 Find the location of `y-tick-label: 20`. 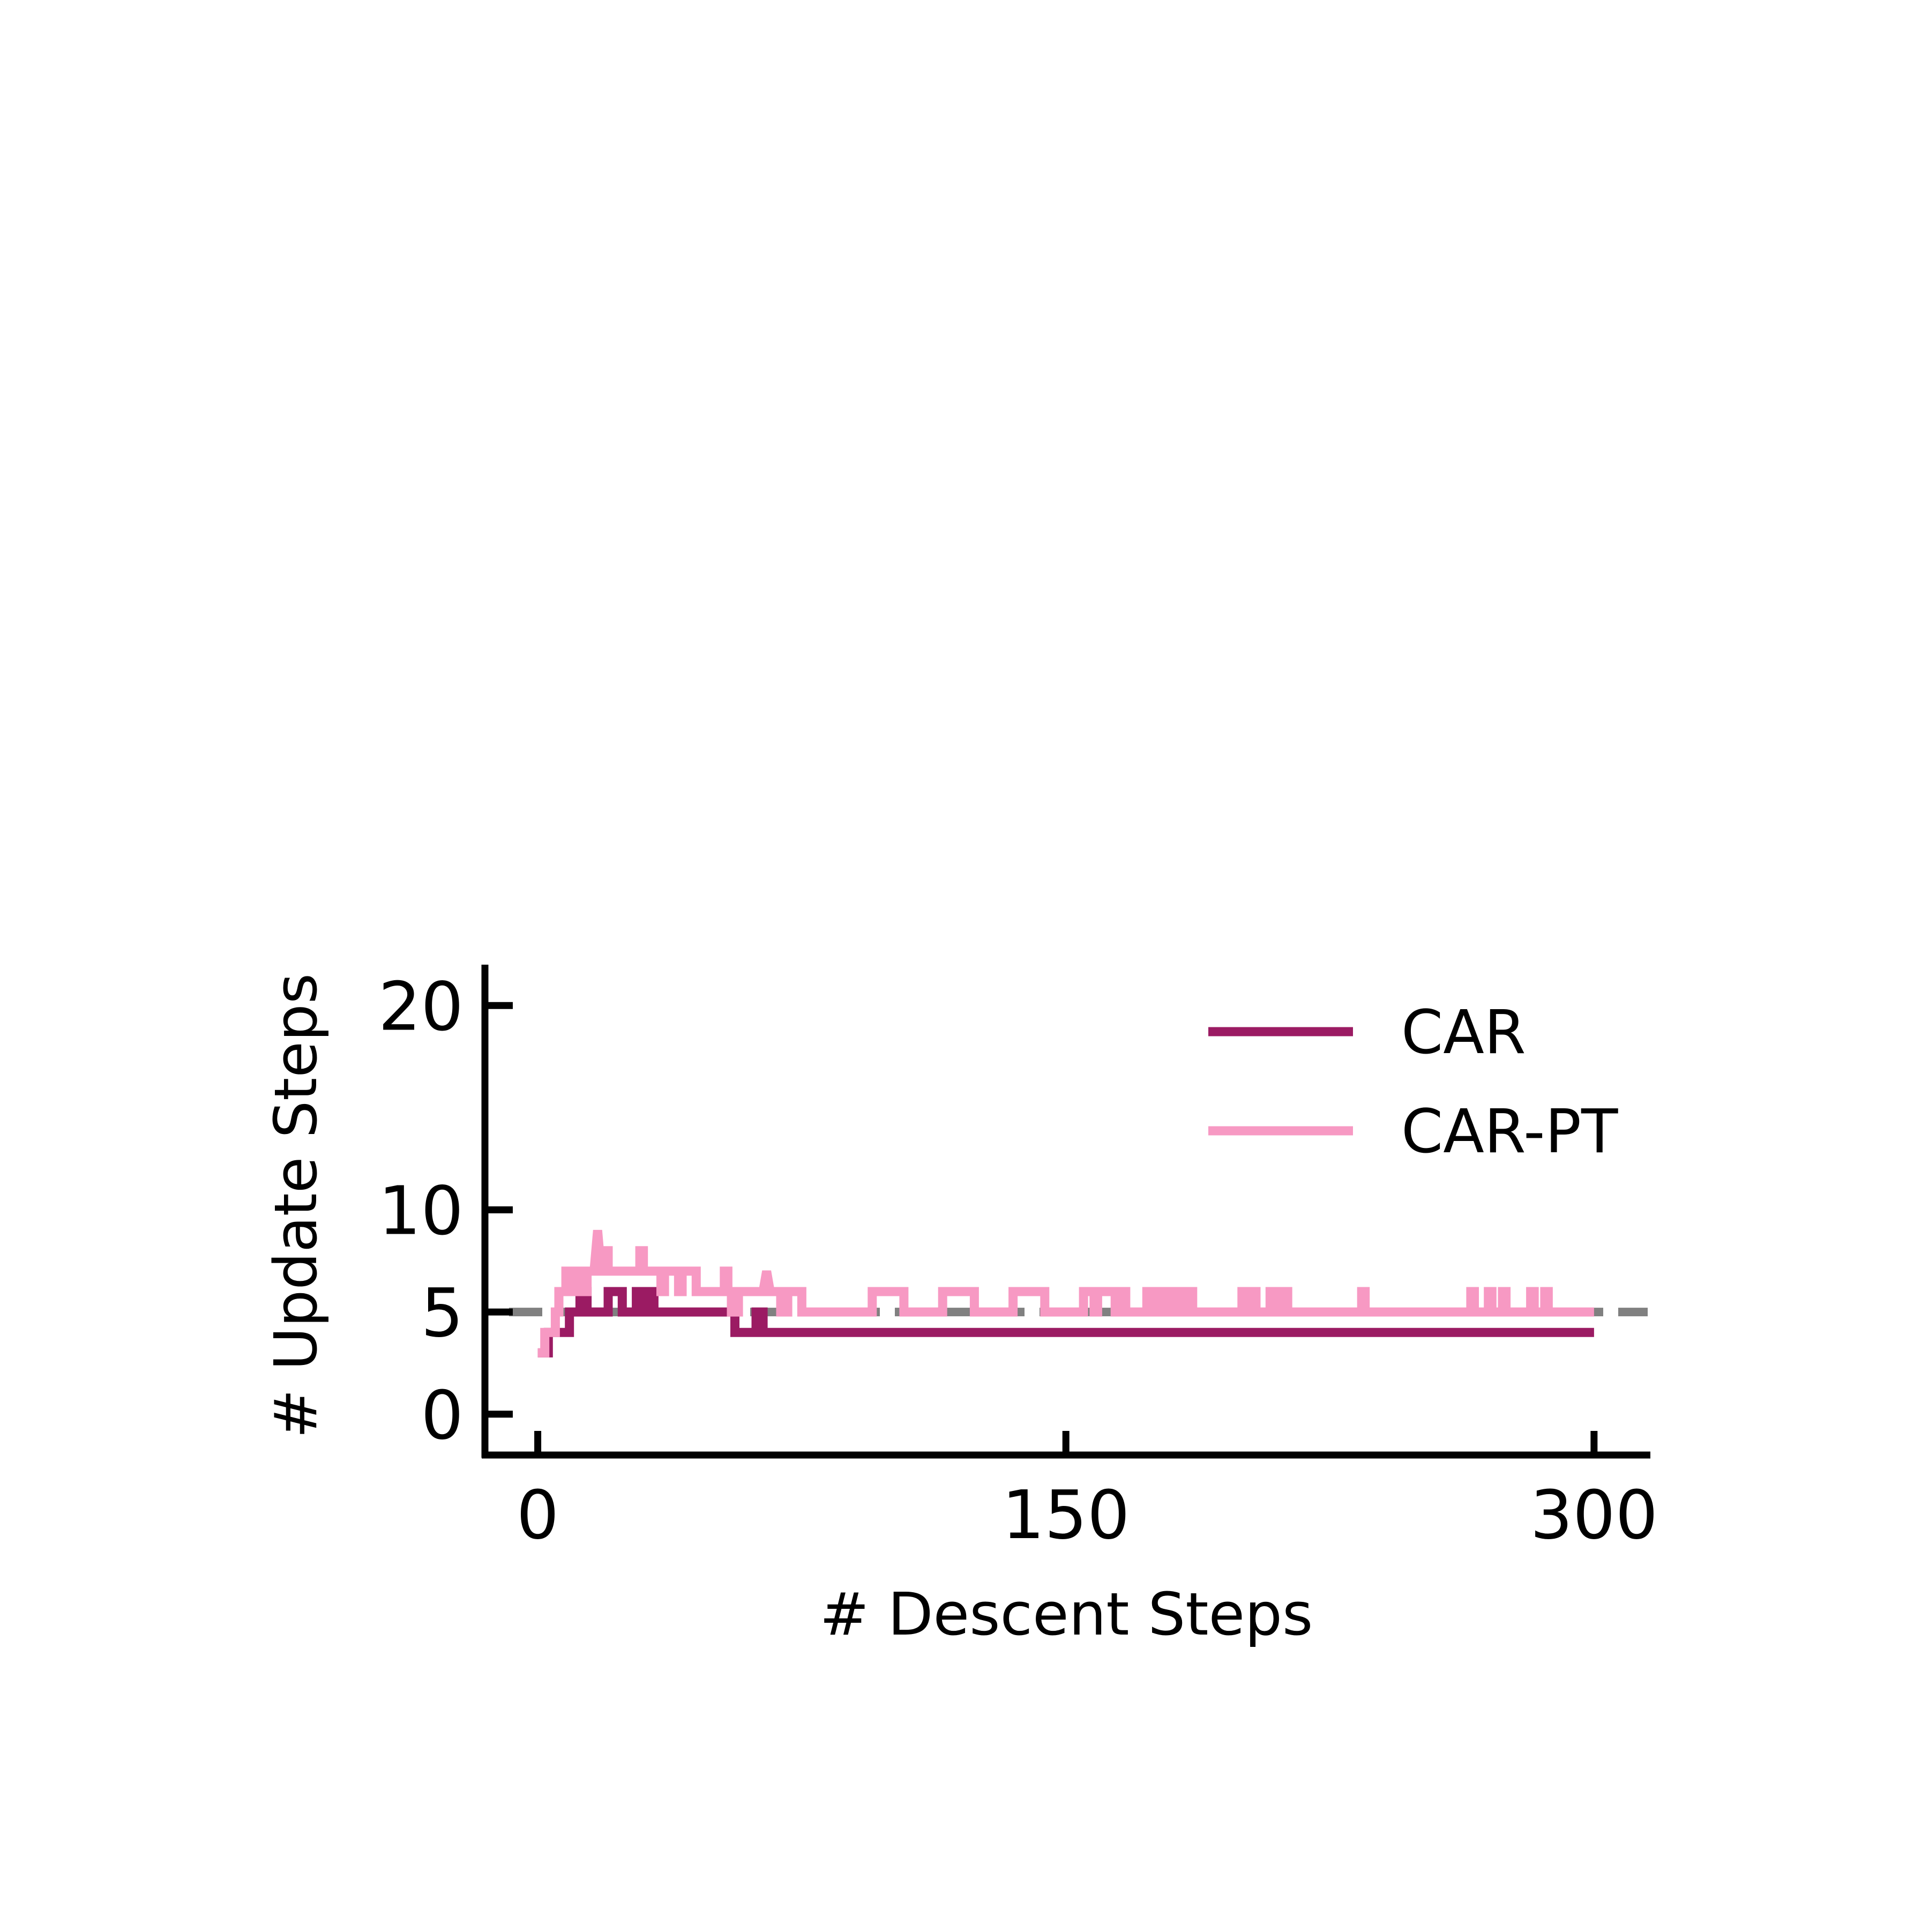

y-tick-label: 20 is located at coordinates (420, 1007).